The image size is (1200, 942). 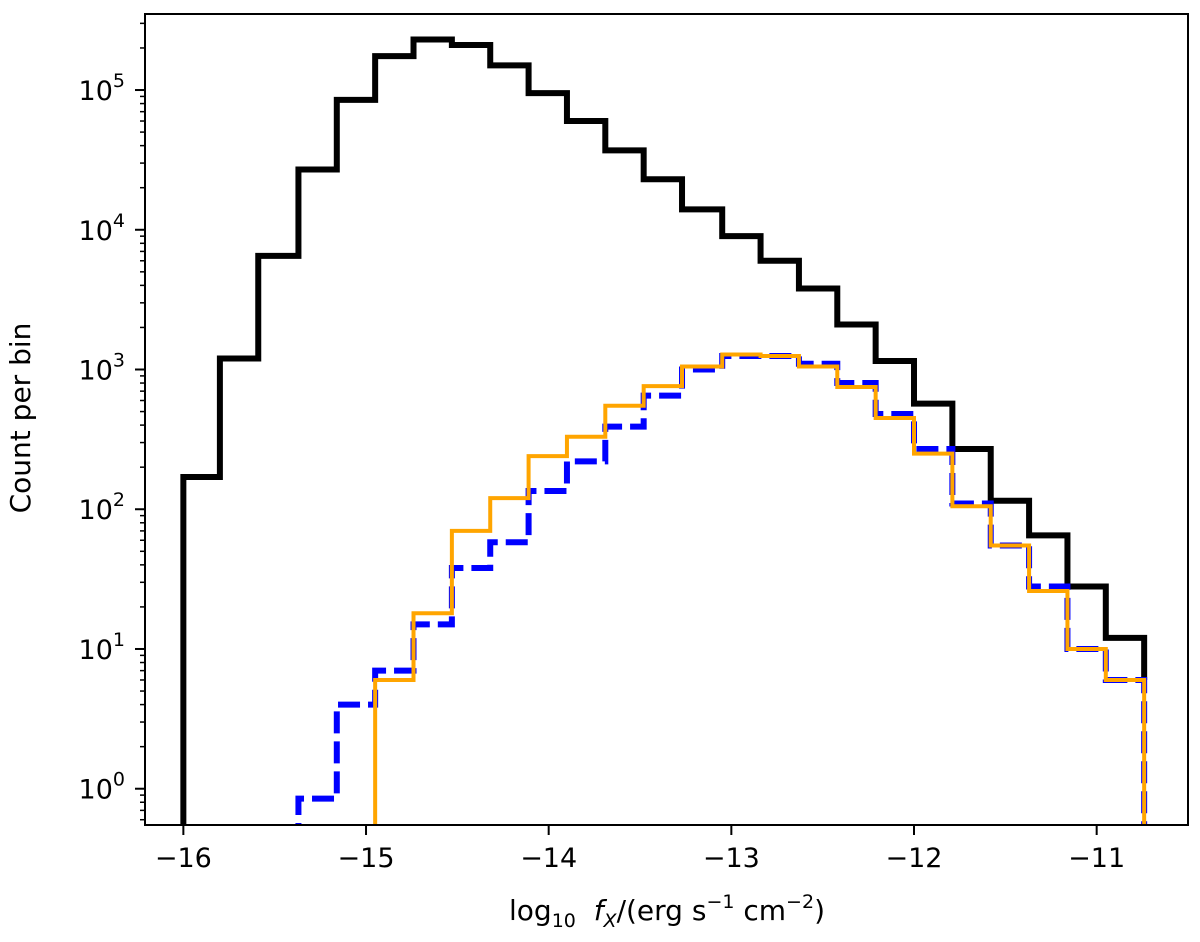 What do you see at coordinates (20, 418) in the screenshot?
I see `y-axis-label: Count per bin` at bounding box center [20, 418].